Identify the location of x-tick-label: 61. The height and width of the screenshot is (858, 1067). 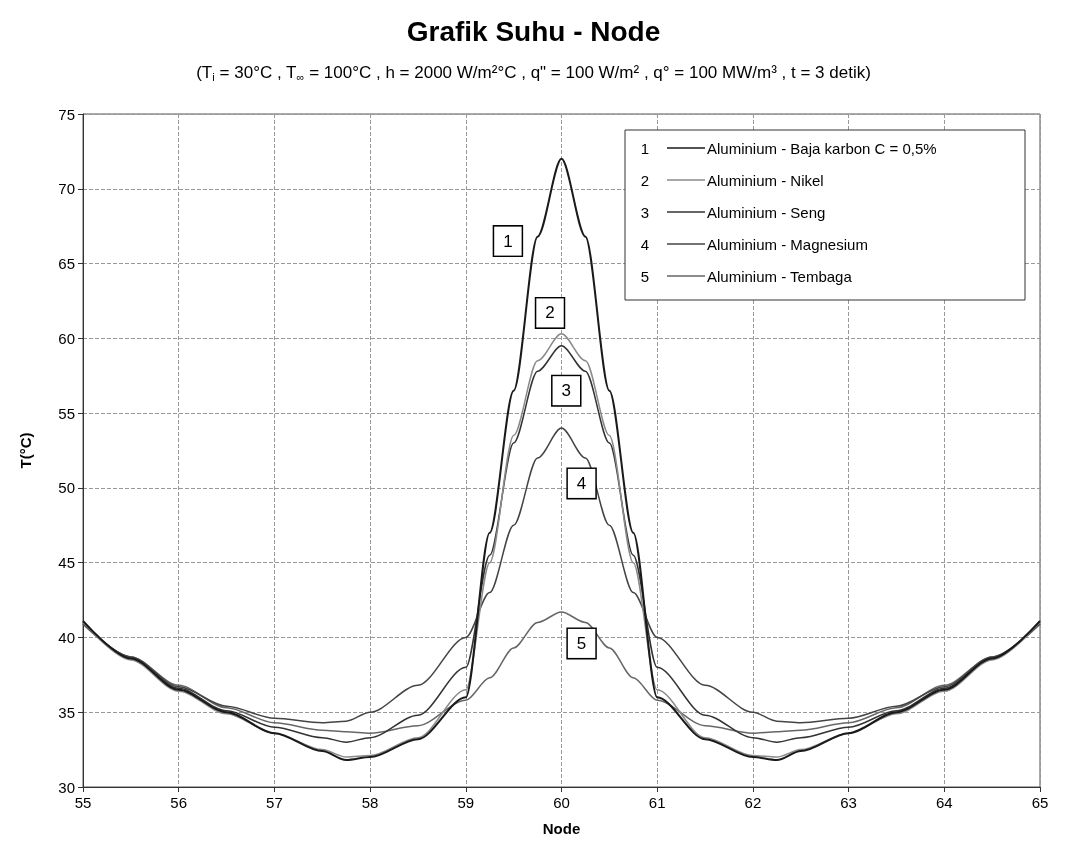
(657, 802).